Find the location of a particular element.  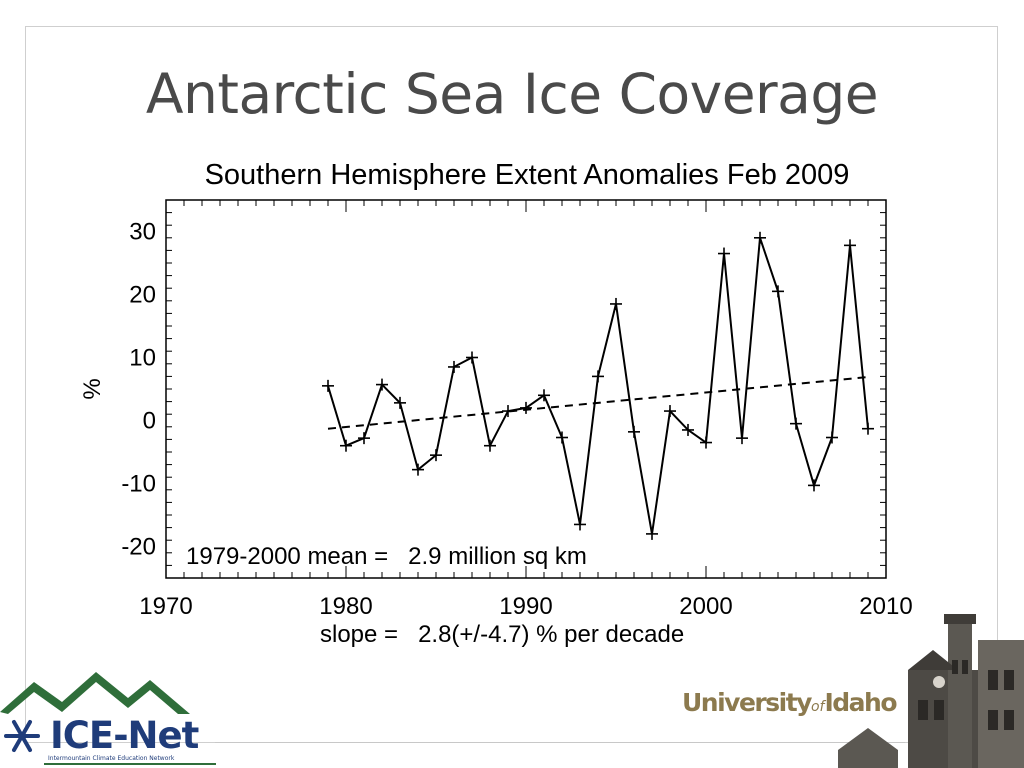

y-tick-label: -10 is located at coordinates (138, 484).